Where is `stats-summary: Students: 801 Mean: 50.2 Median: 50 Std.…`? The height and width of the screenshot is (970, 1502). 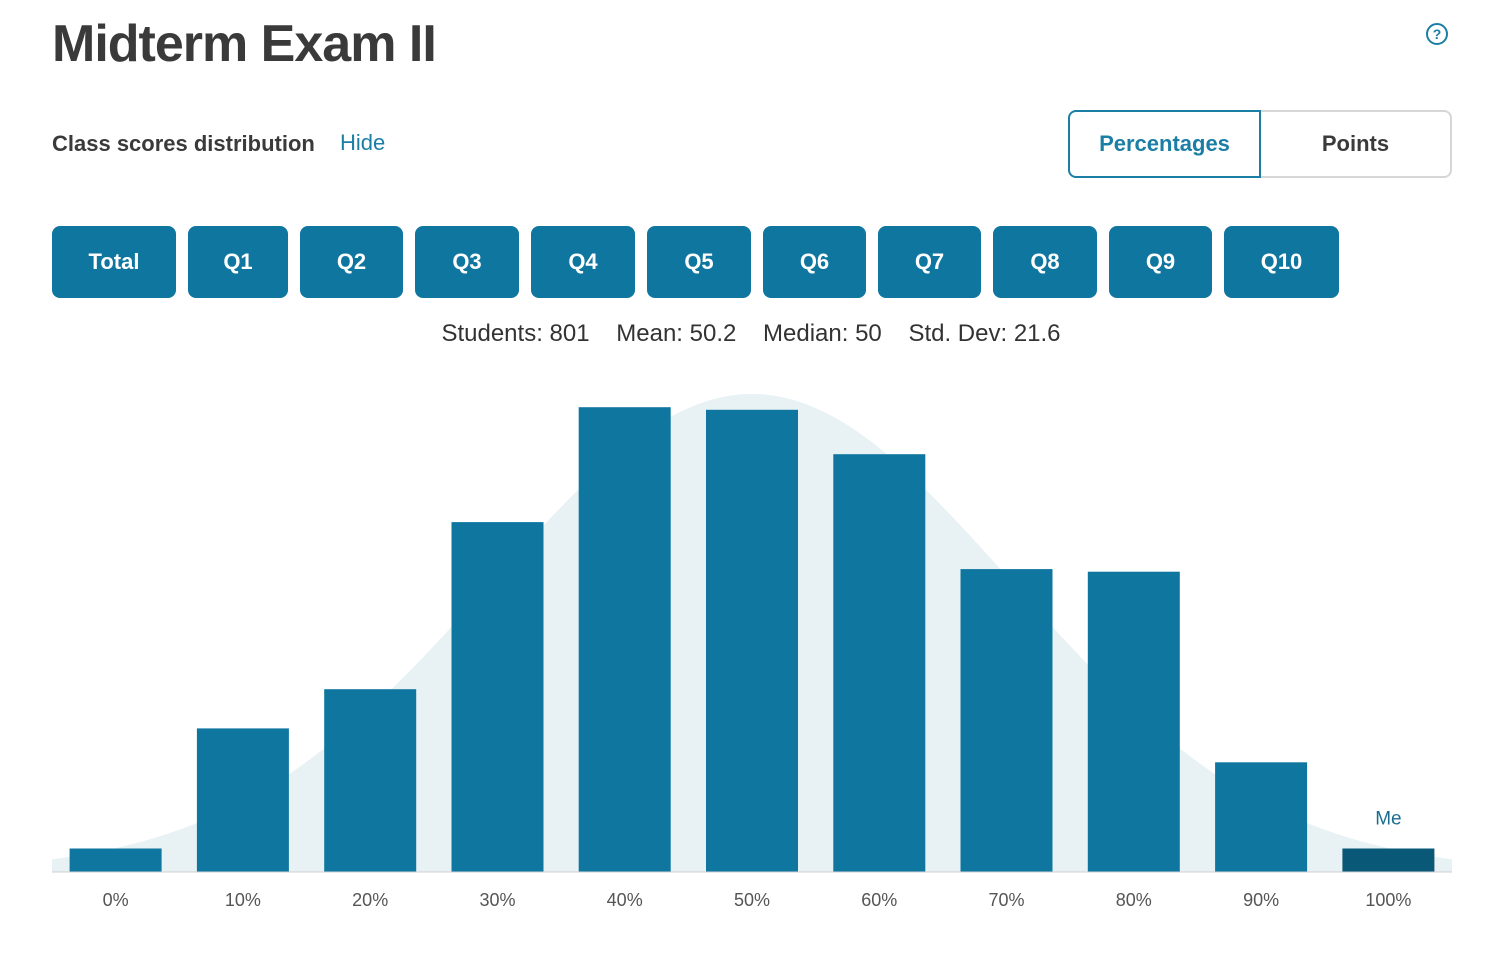
stats-summary: Students: 801 Mean: 50.2 Median: 50 Std.… is located at coordinates (751, 334).